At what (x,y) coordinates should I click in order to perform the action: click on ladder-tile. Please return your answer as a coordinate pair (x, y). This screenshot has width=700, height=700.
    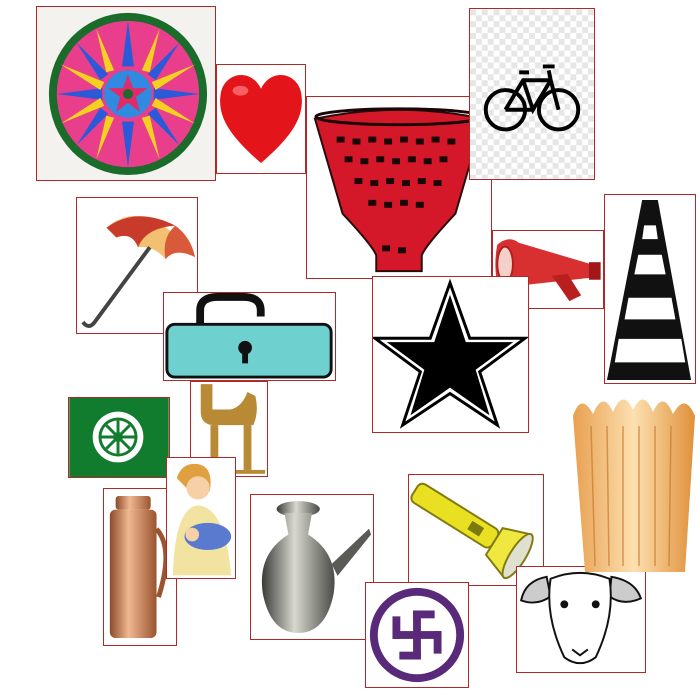
    Looking at the image, I should click on (650, 289).